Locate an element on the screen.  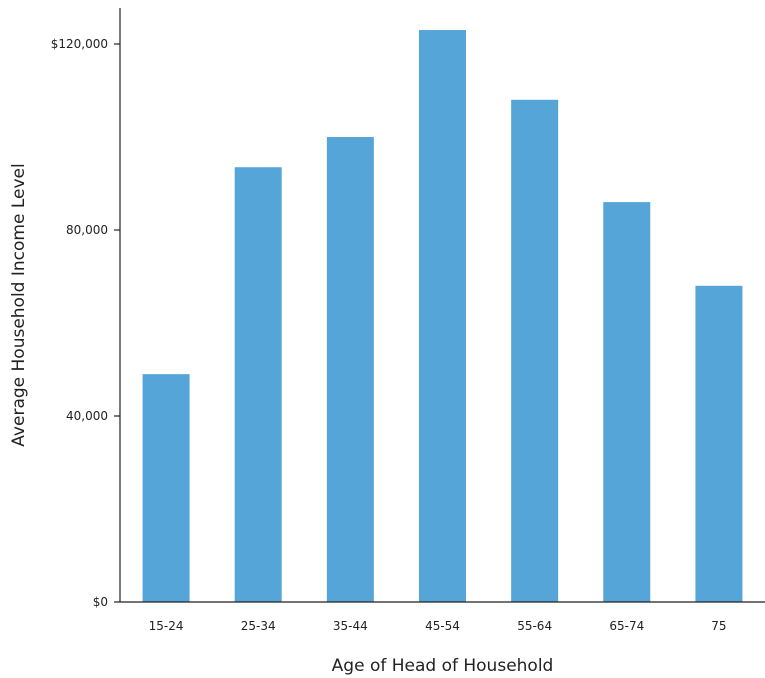
y-axis-ticks: $0 40,000 80,000 $120,000 is located at coordinates (85, 323).